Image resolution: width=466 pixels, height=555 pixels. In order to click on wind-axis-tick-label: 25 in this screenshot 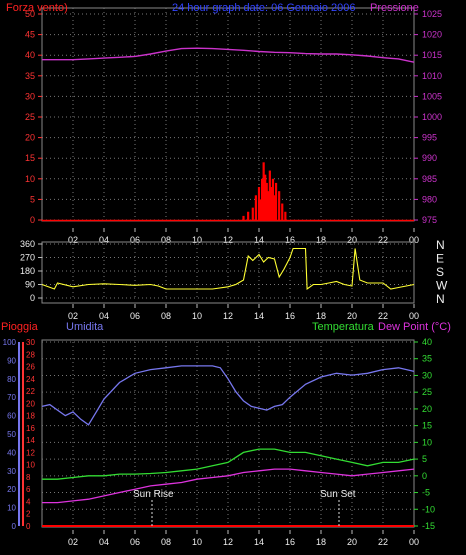, I will do `click(30, 117)`.